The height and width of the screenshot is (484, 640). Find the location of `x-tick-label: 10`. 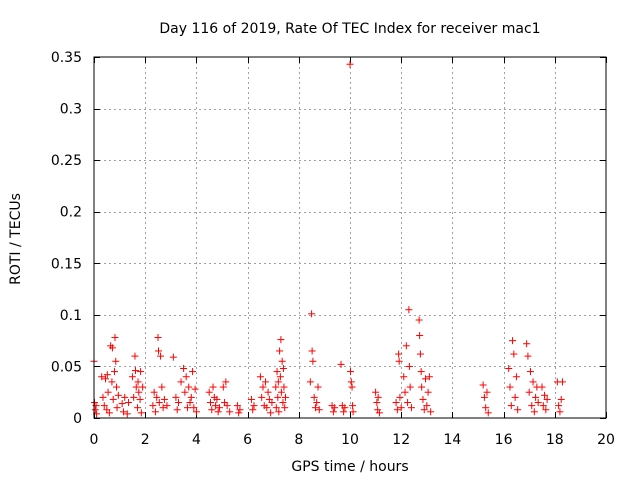

x-tick-label: 10 is located at coordinates (350, 440).